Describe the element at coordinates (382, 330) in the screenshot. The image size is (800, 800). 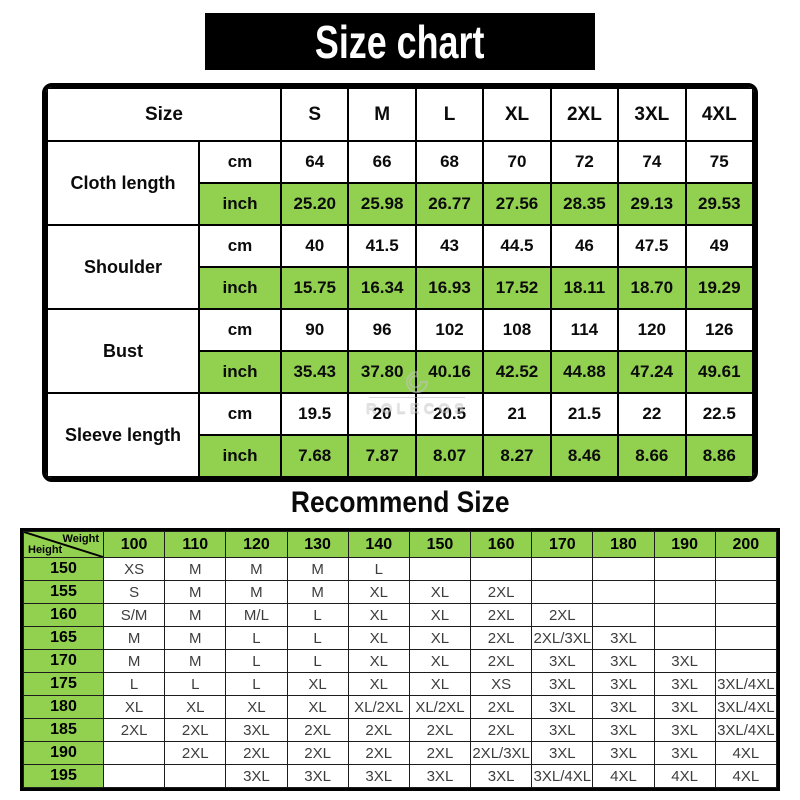
I see `cm-value-cell: 96` at that location.